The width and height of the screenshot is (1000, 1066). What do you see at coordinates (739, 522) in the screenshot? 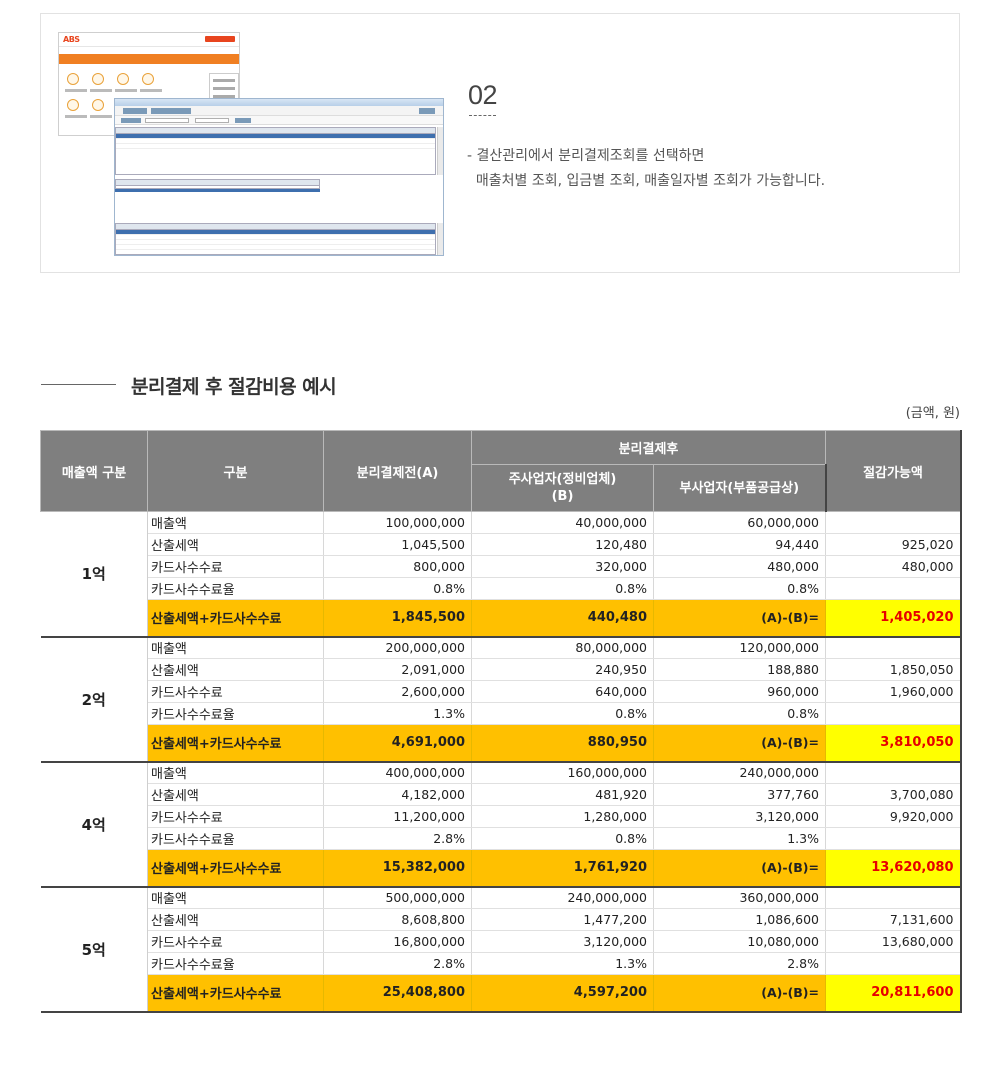
I see `cell-secondary: 60,000,000` at bounding box center [739, 522].